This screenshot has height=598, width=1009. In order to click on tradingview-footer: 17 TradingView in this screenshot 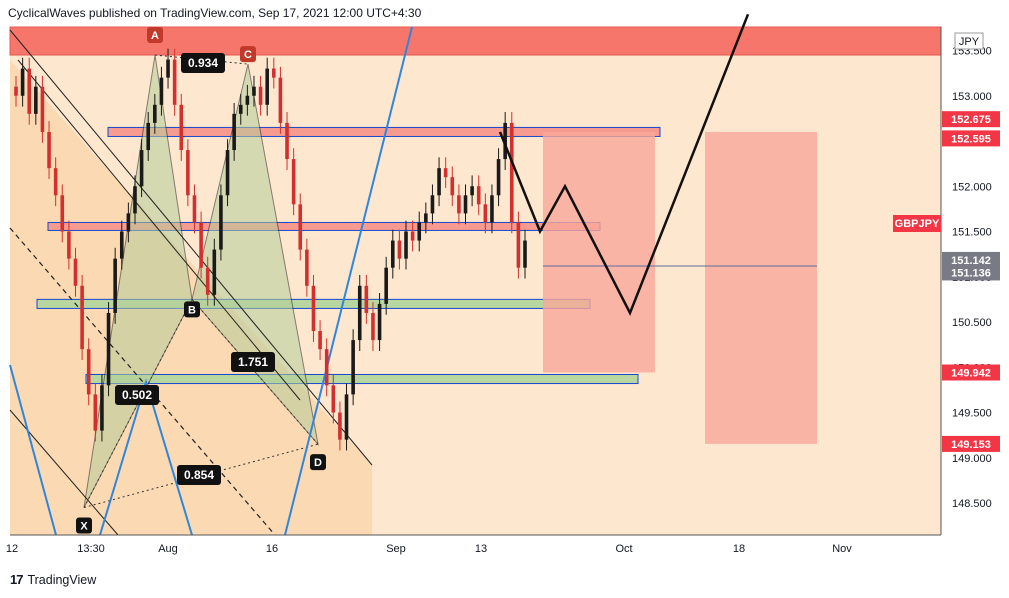, I will do `click(53, 579)`.